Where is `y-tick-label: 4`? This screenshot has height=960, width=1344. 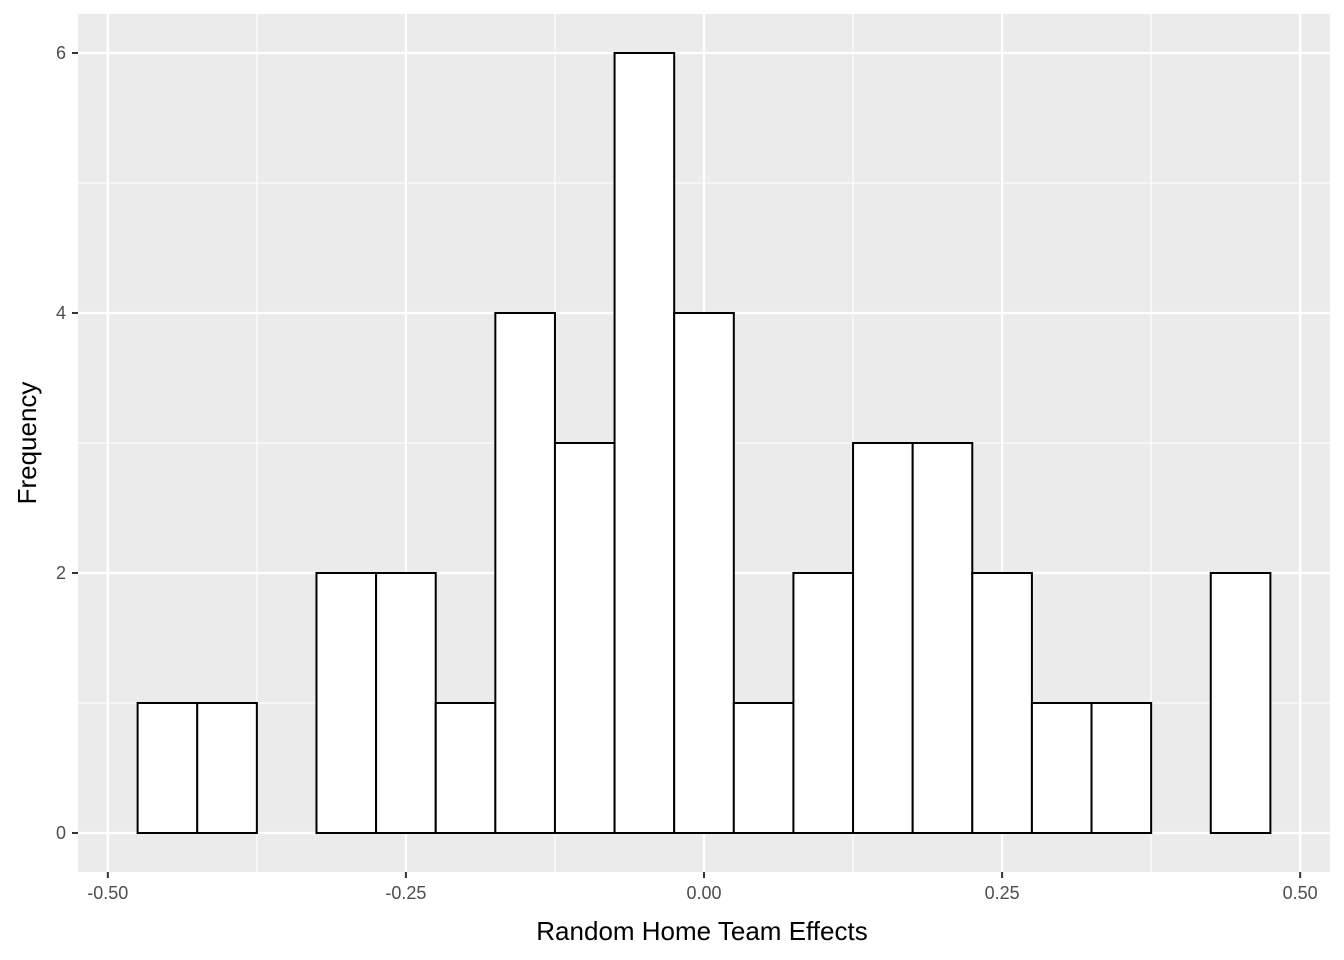
y-tick-label: 4 is located at coordinates (61, 313).